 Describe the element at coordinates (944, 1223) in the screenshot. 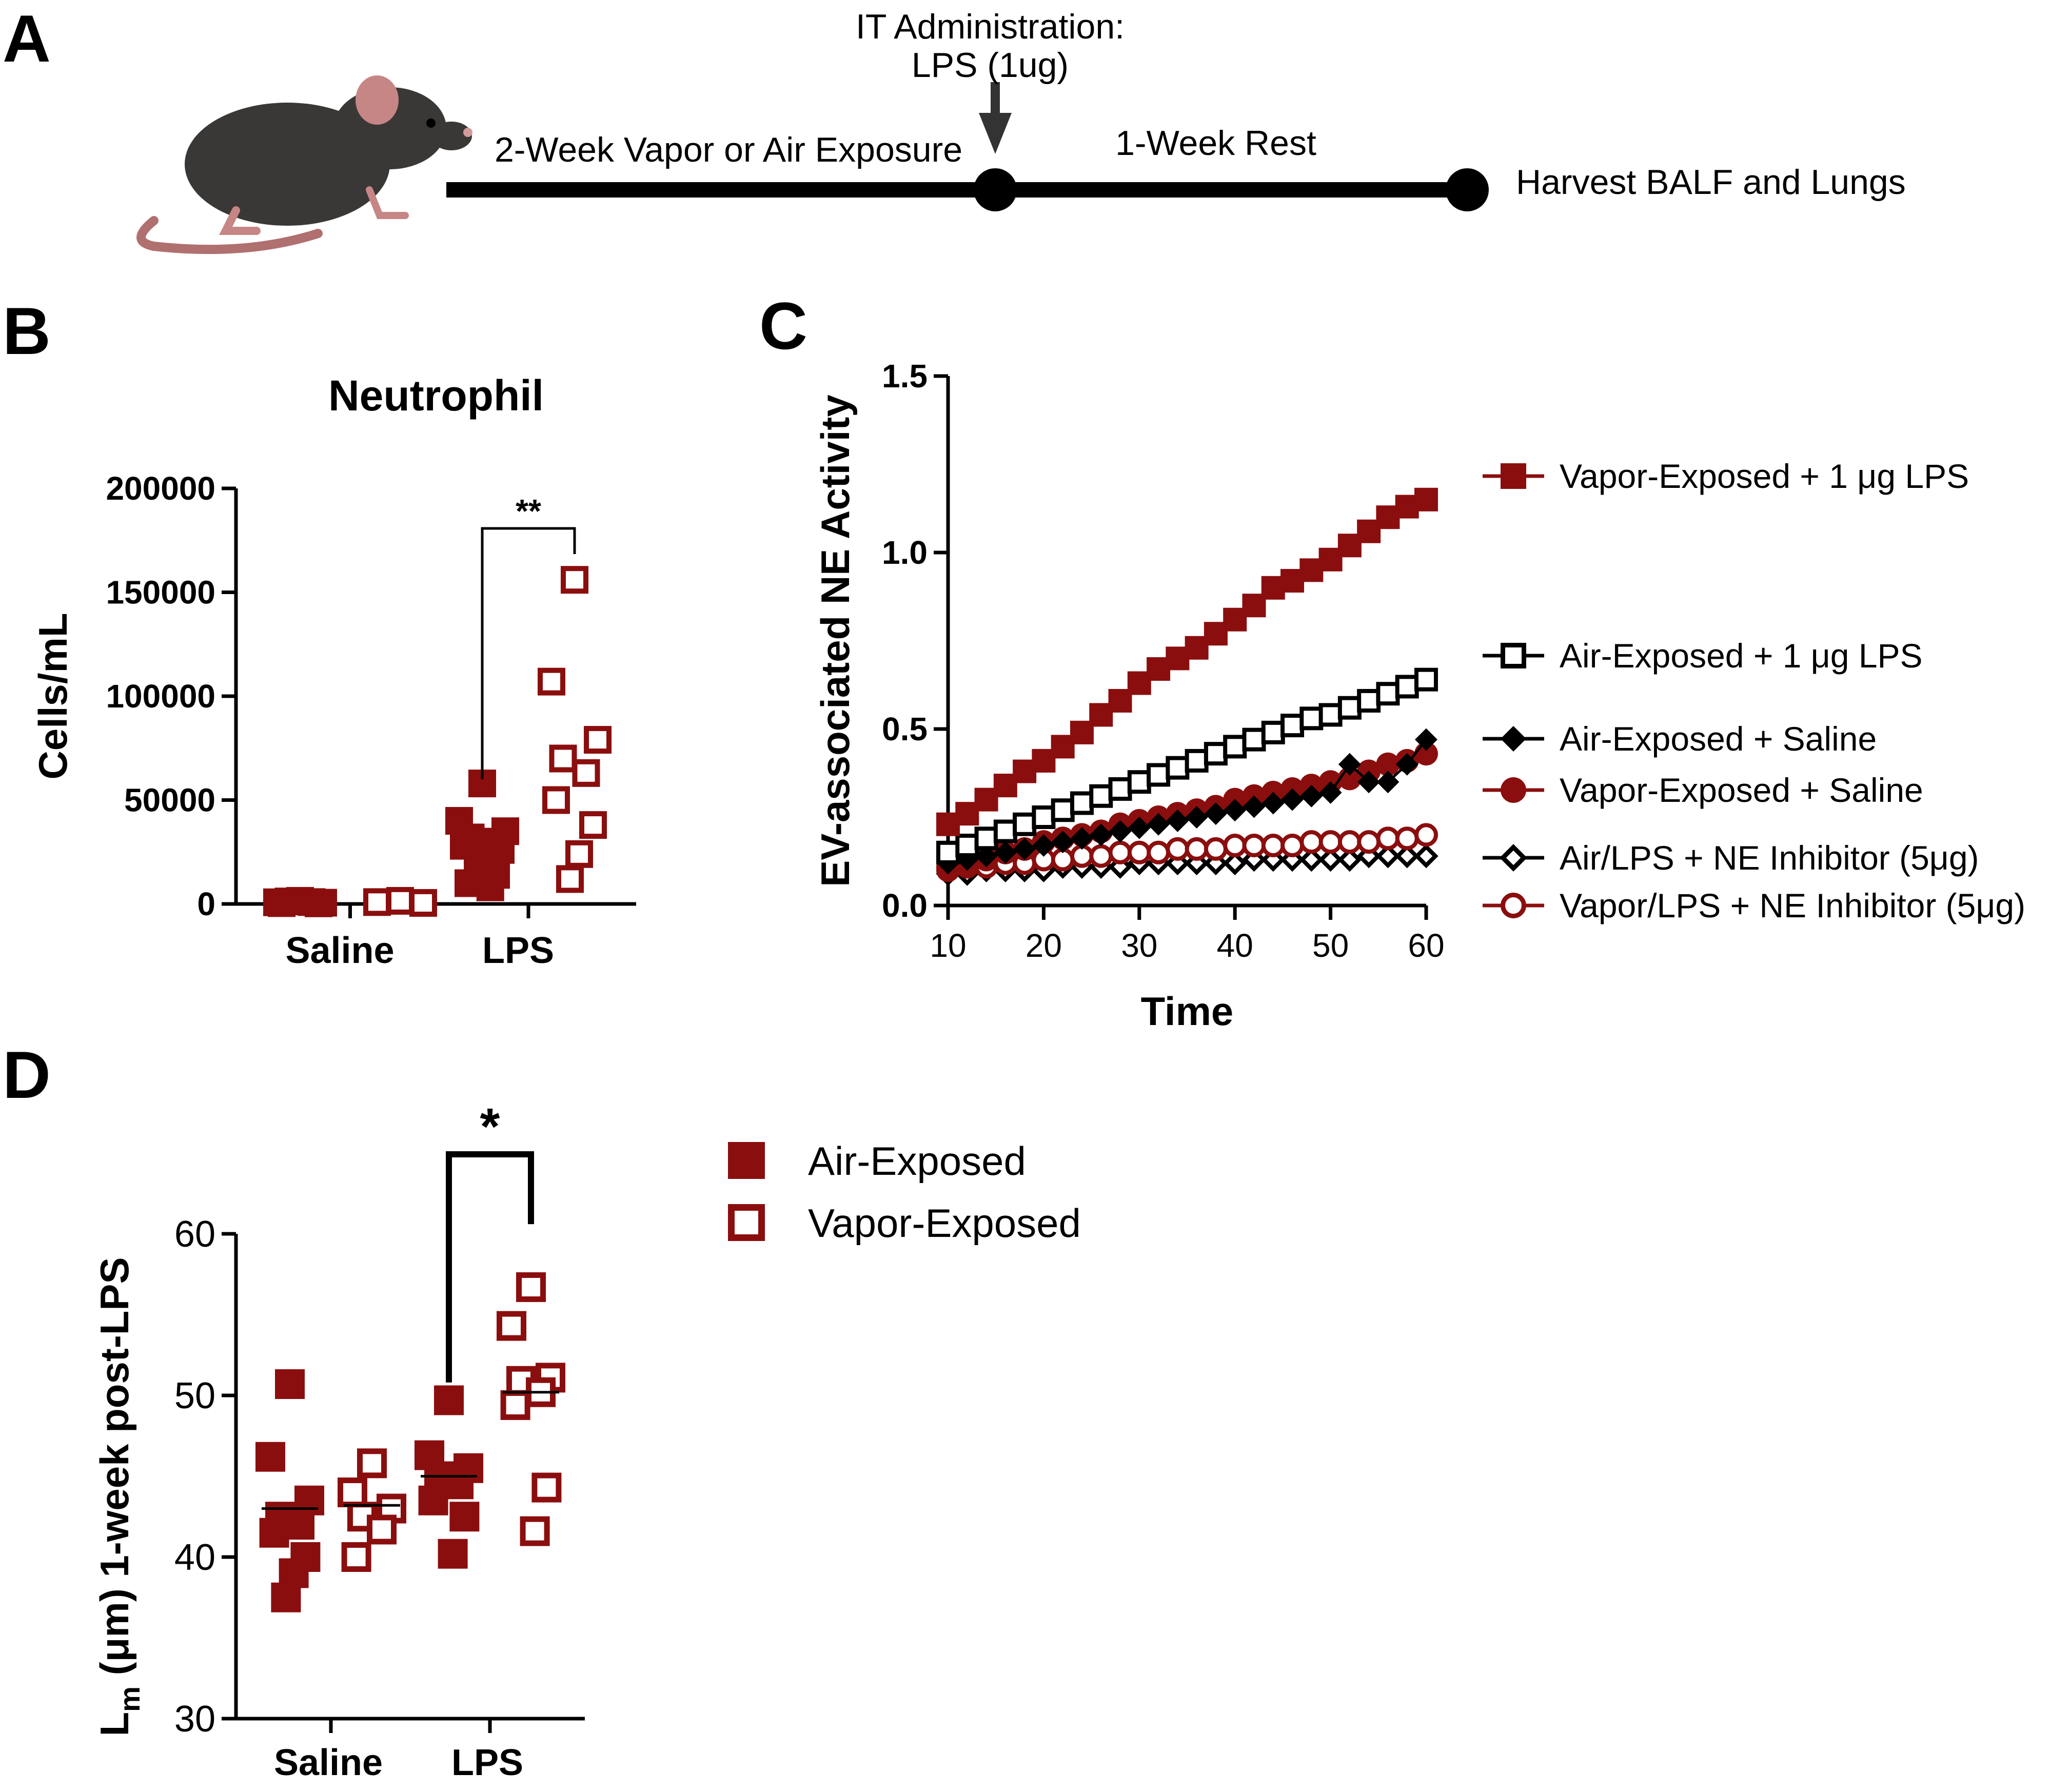

I see `chart-d-legend-label: Vapor-Exposed` at that location.